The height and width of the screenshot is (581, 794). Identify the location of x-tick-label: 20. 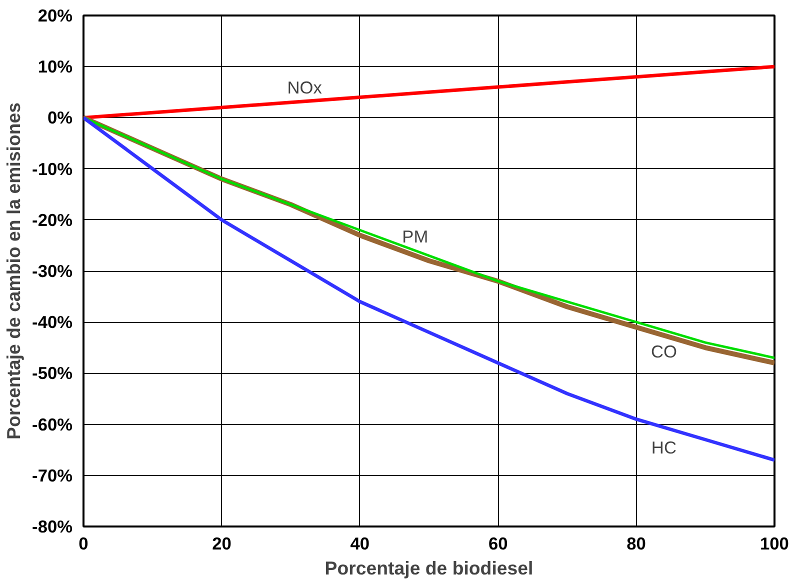
(222, 544).